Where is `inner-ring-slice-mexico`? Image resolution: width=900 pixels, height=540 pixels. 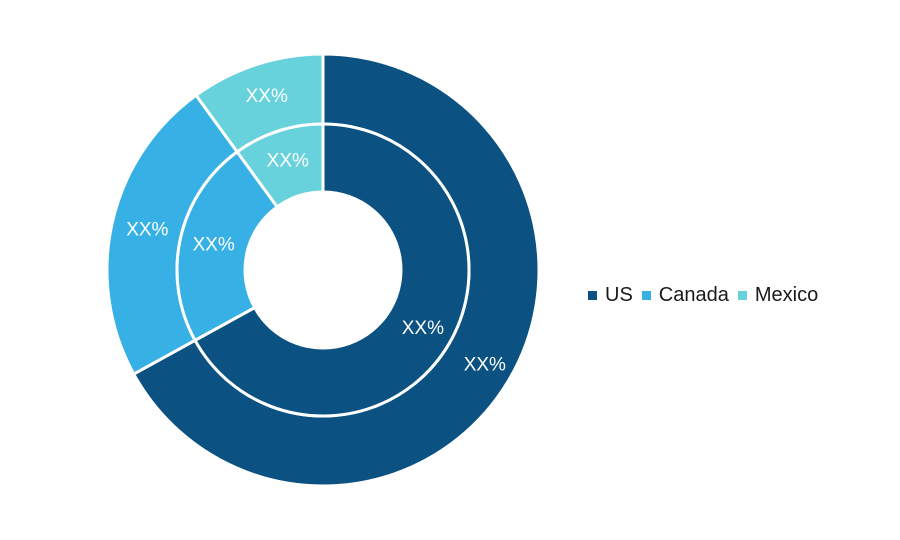
inner-ring-slice-mexico is located at coordinates (280, 165).